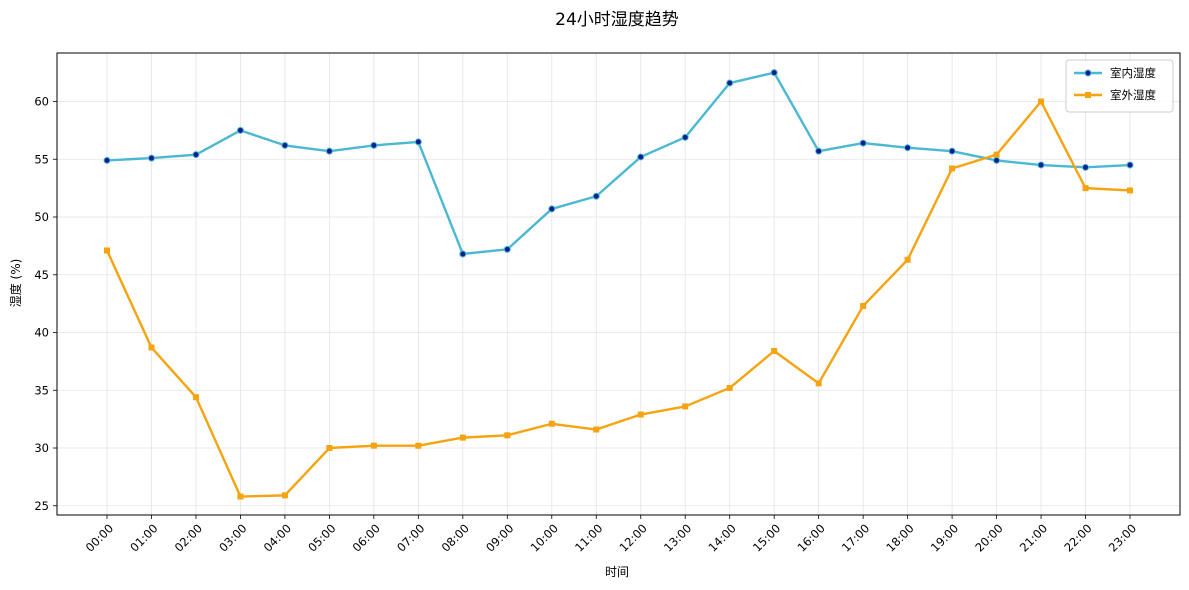 This screenshot has height=590, width=1189. I want to click on legend-item: 室外湿度, so click(1115, 95).